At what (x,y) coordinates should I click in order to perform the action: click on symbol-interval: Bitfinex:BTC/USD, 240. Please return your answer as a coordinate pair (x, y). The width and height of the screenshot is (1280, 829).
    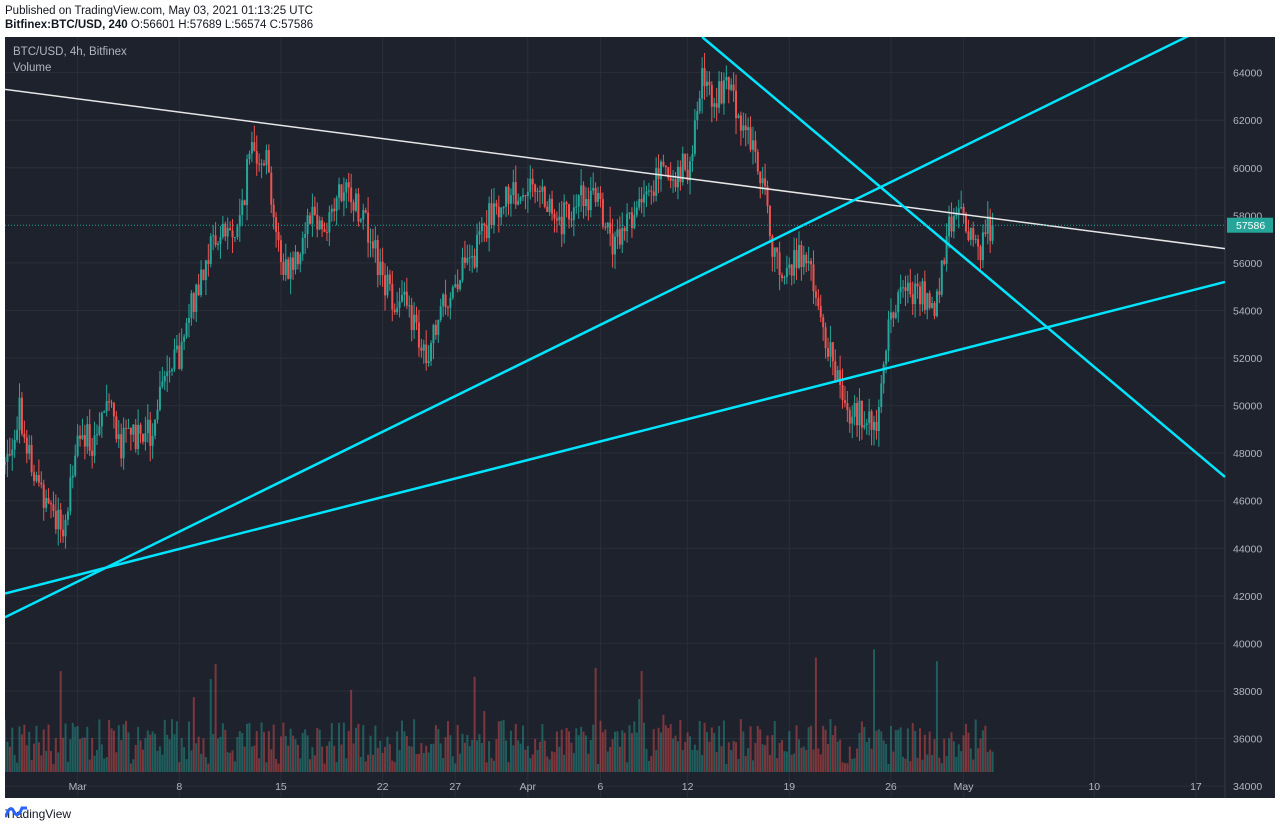
    Looking at the image, I should click on (66, 25).